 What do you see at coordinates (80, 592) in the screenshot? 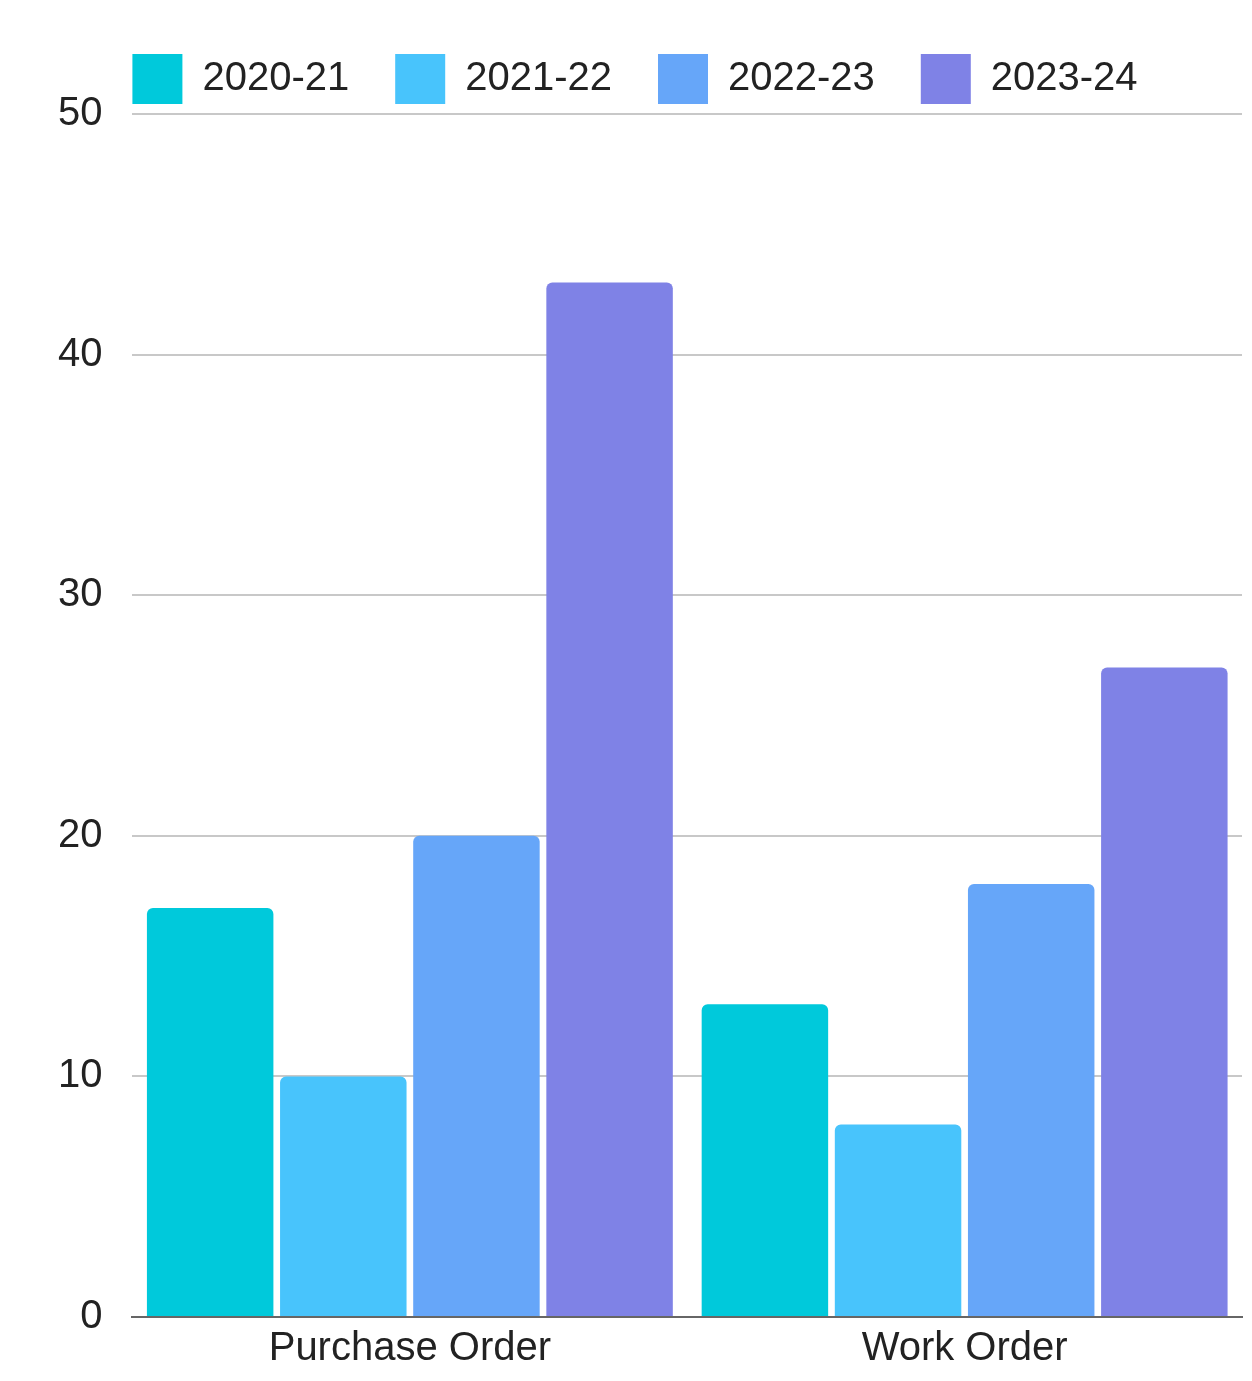
I see `y-tick-label: 30` at bounding box center [80, 592].